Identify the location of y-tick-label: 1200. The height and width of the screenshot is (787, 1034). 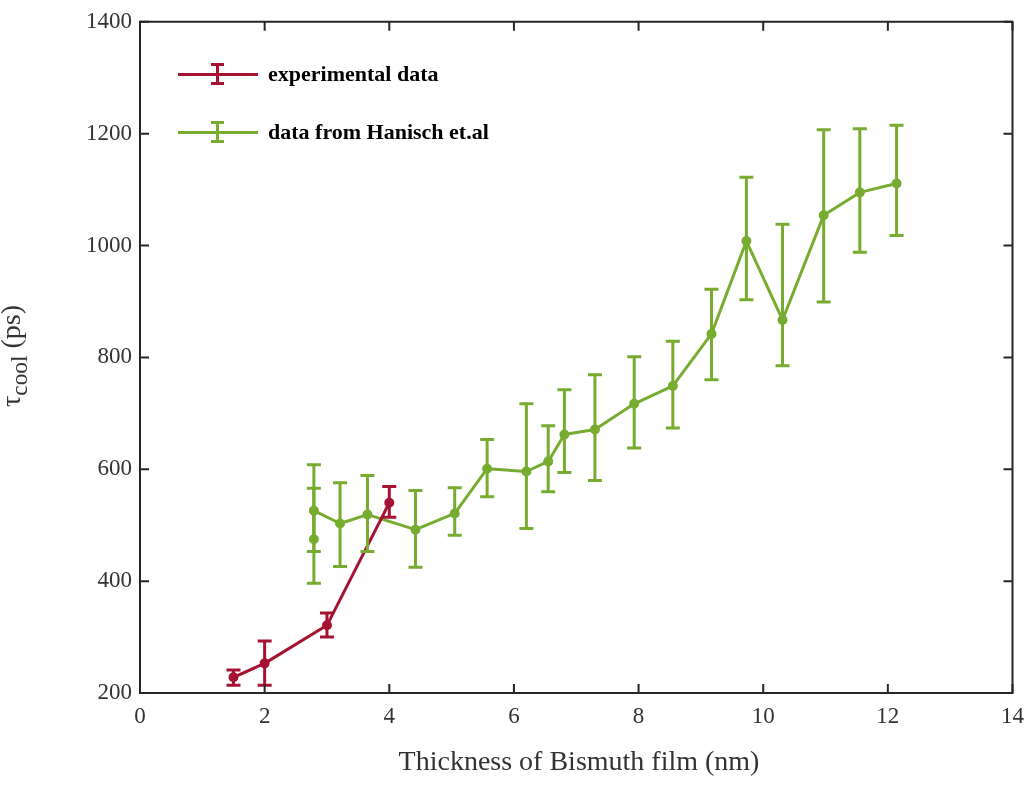
(109, 132).